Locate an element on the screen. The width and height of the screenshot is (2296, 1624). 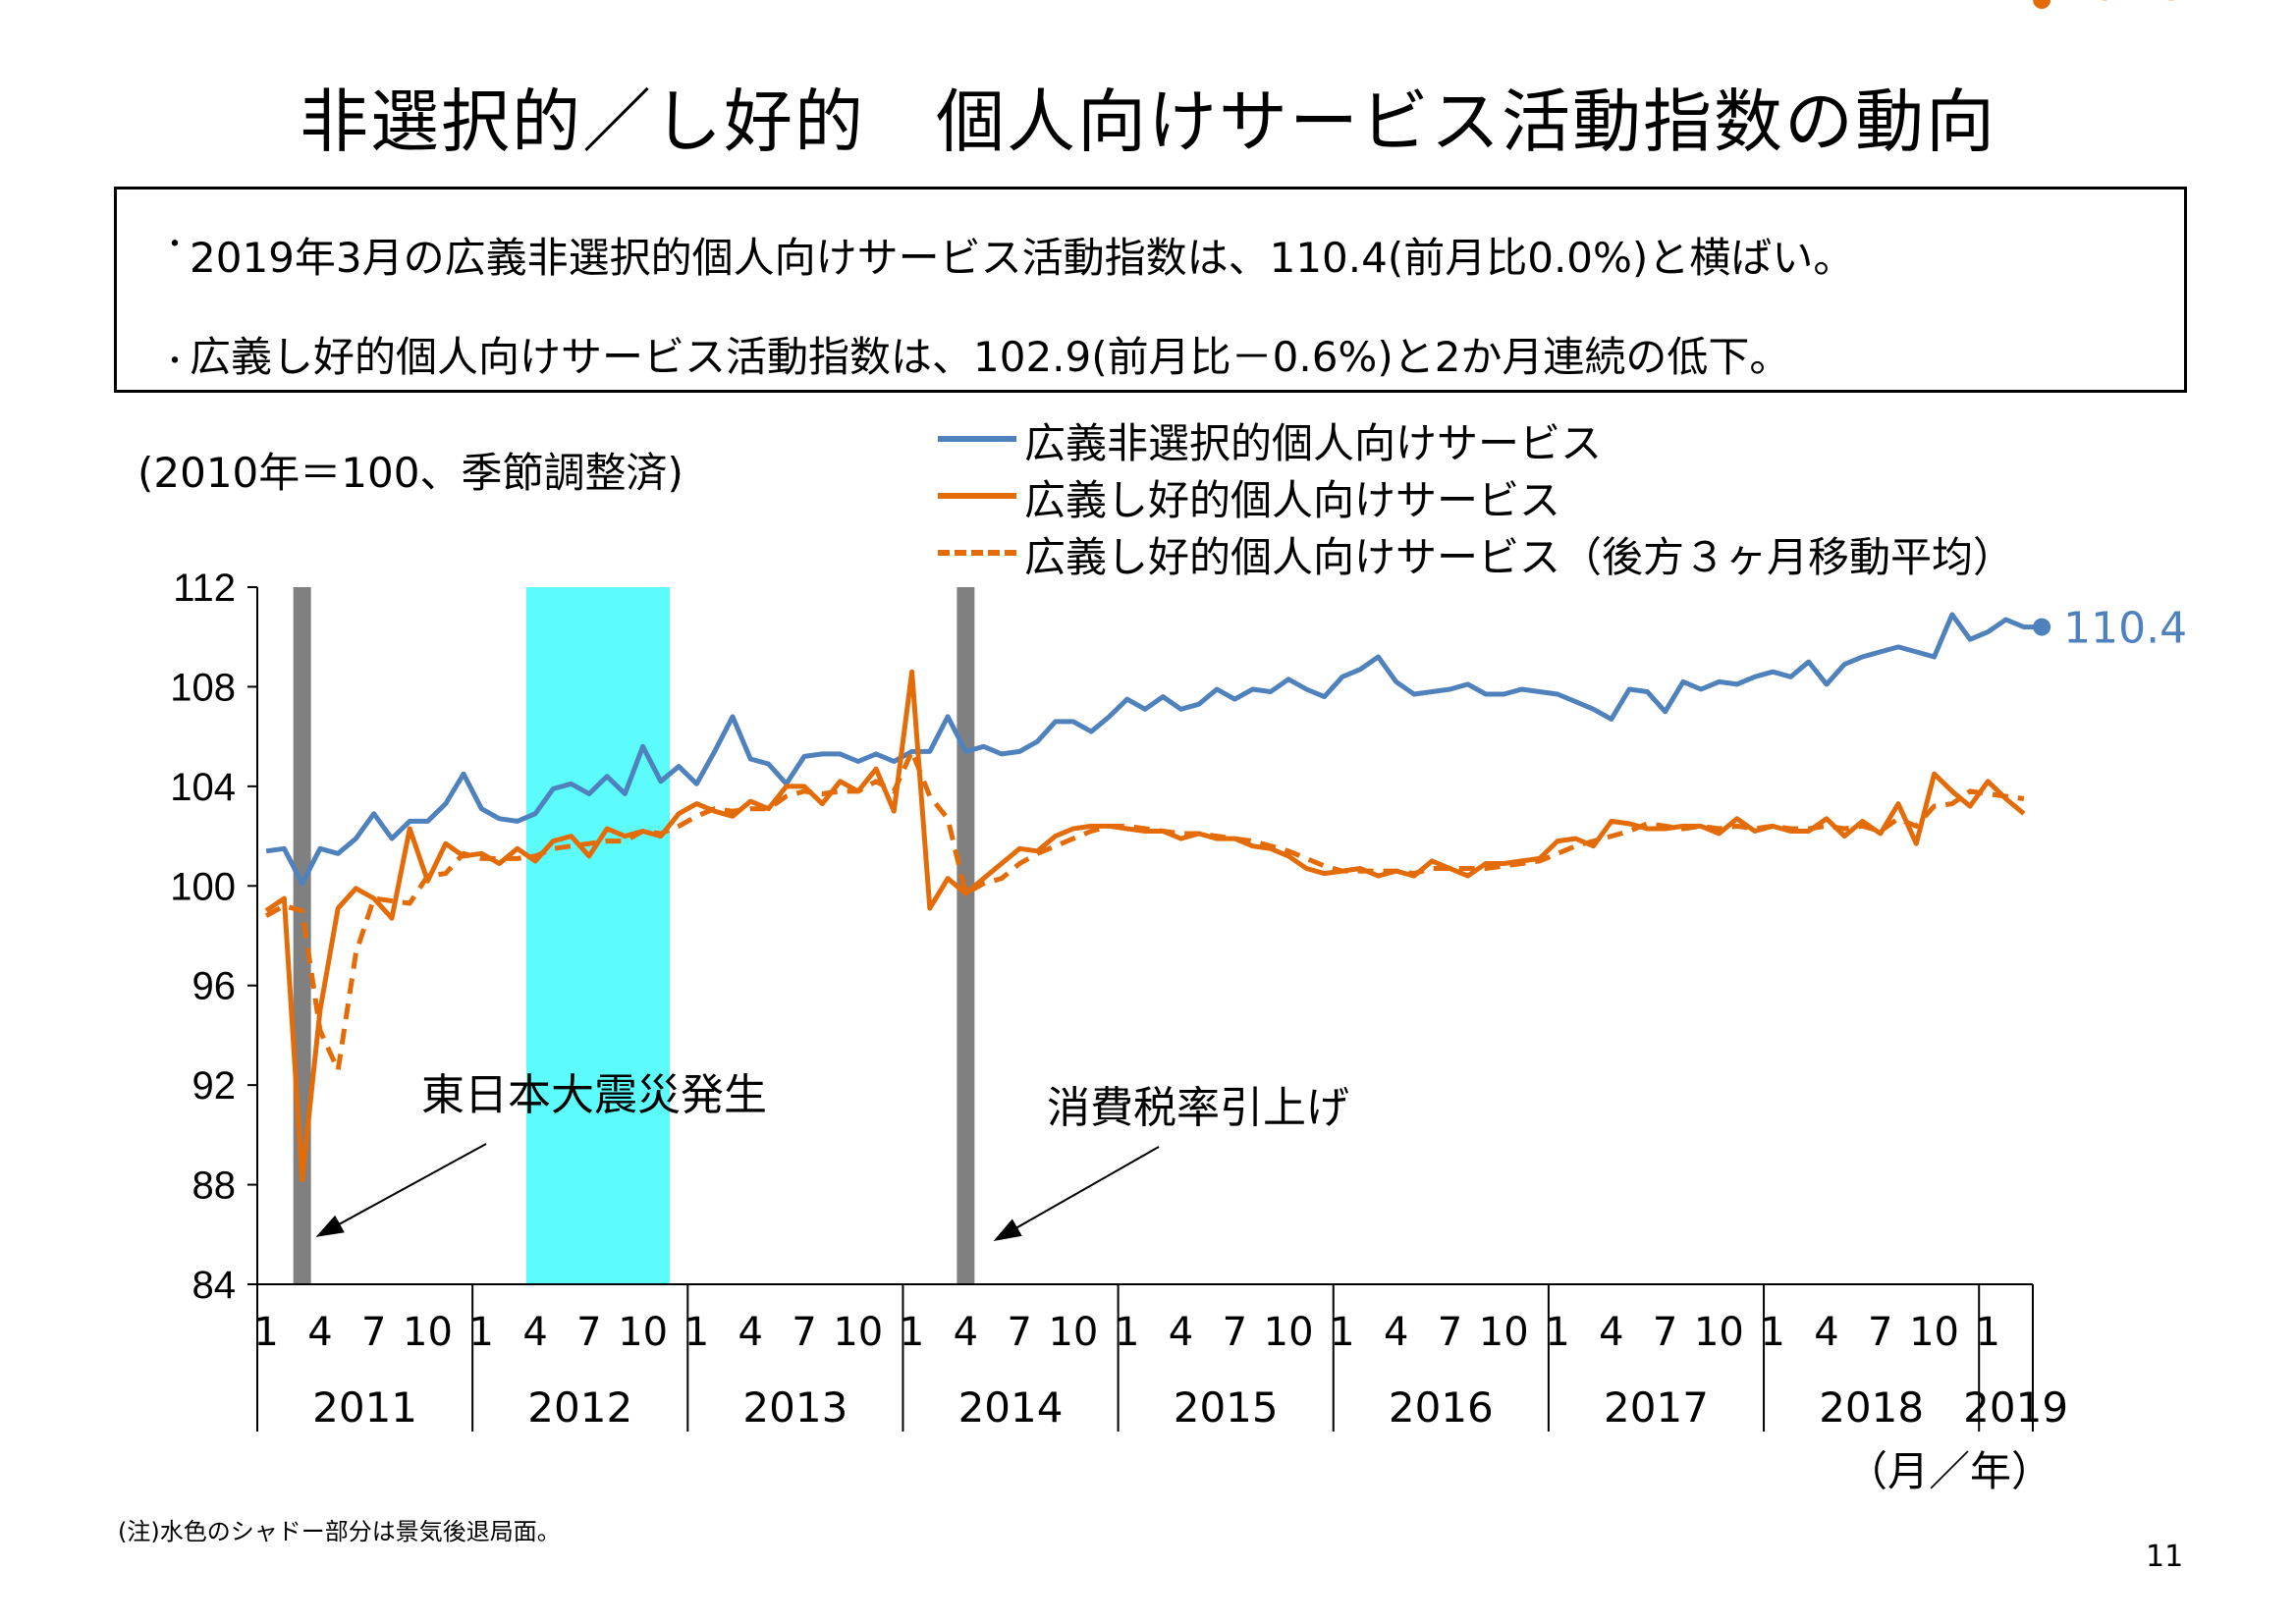
y-tick-label: 88 is located at coordinates (214, 1186).